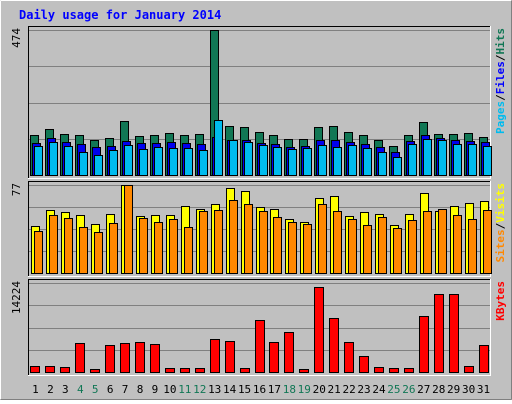  Describe the element at coordinates (319, 389) in the screenshot. I see `x-tick-label-day-20: 20` at that location.